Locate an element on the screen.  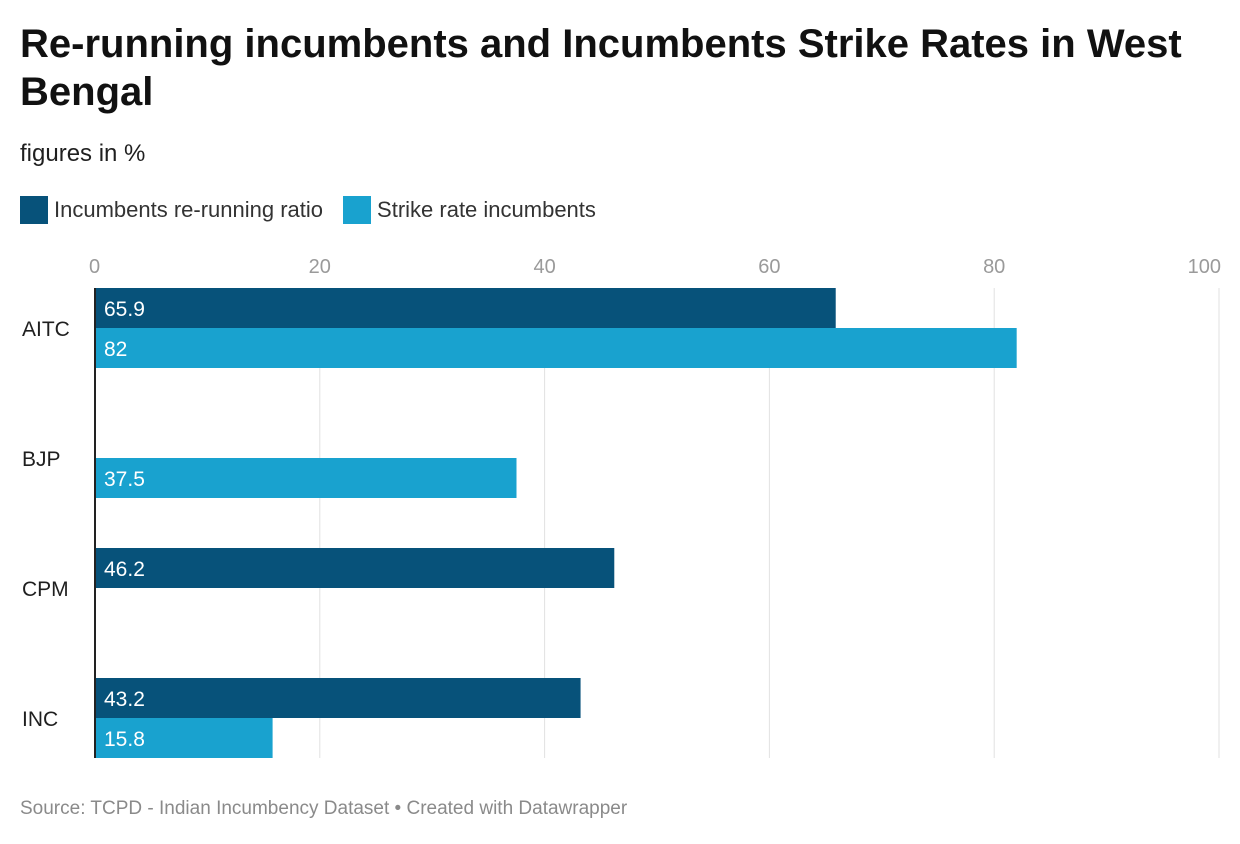
x-tick-label-80: 80 is located at coordinates (994, 267).